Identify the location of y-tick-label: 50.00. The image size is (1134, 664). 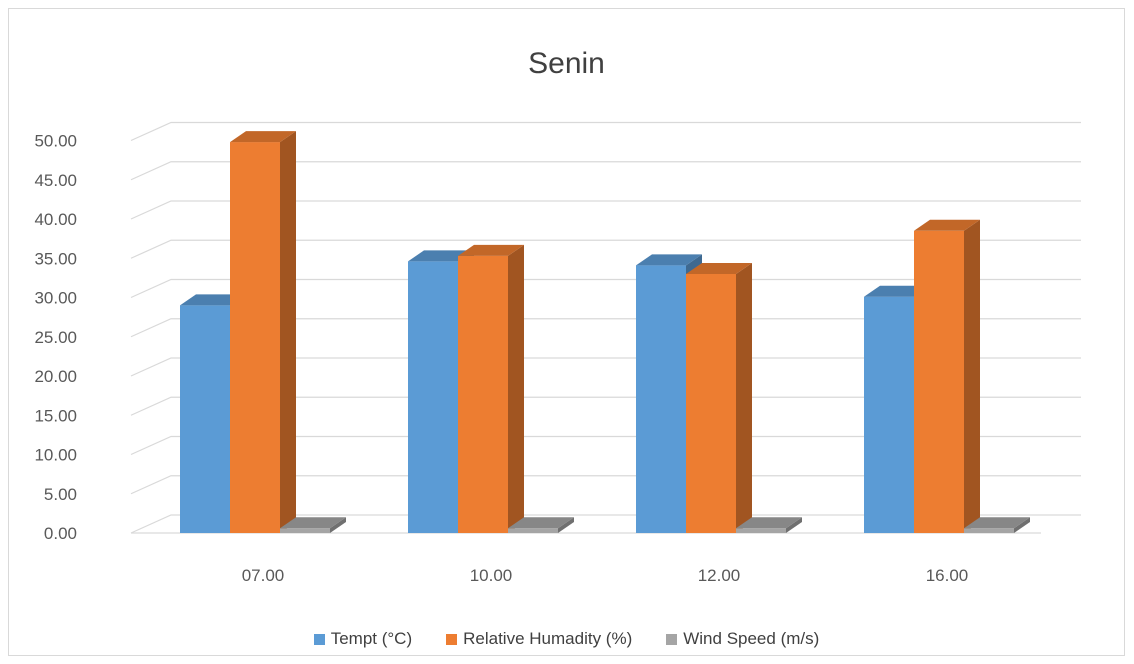
(55, 141).